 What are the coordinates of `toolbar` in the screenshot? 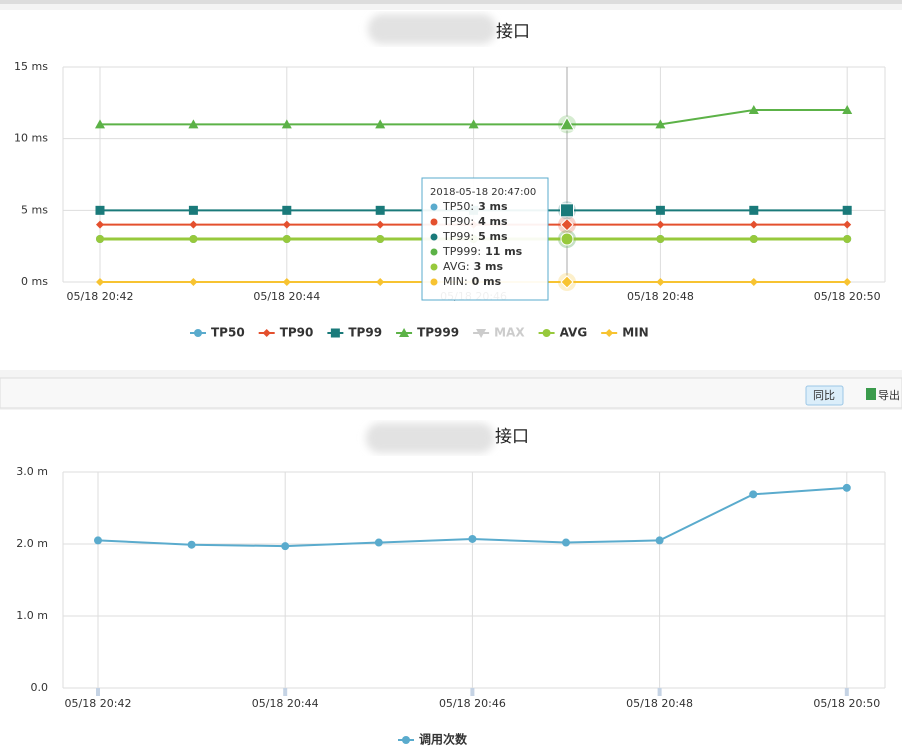 It's located at (451, 393).